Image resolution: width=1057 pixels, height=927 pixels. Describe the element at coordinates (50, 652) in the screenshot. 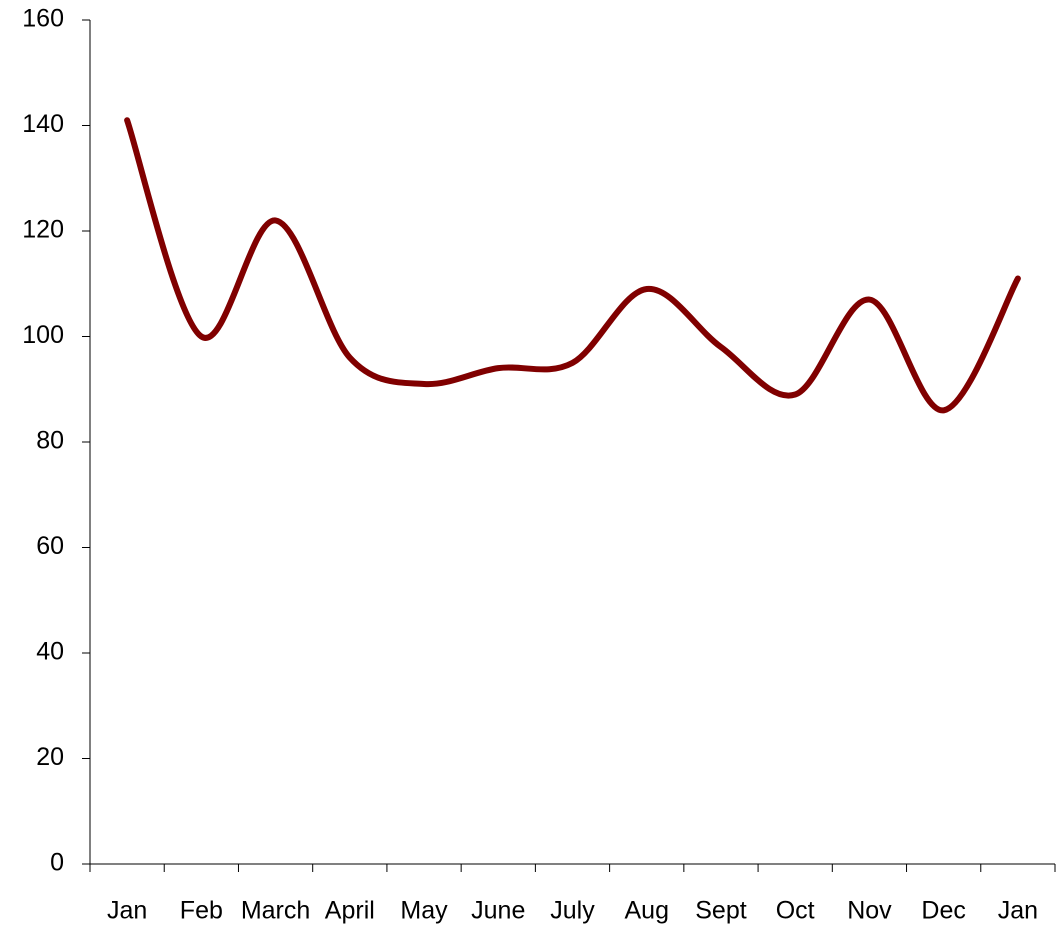

I see `y-tick-label: 40` at that location.